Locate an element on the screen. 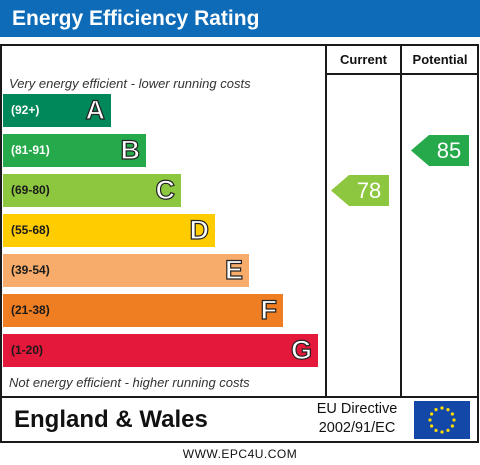  band-range-label: (92+) is located at coordinates (25, 110).